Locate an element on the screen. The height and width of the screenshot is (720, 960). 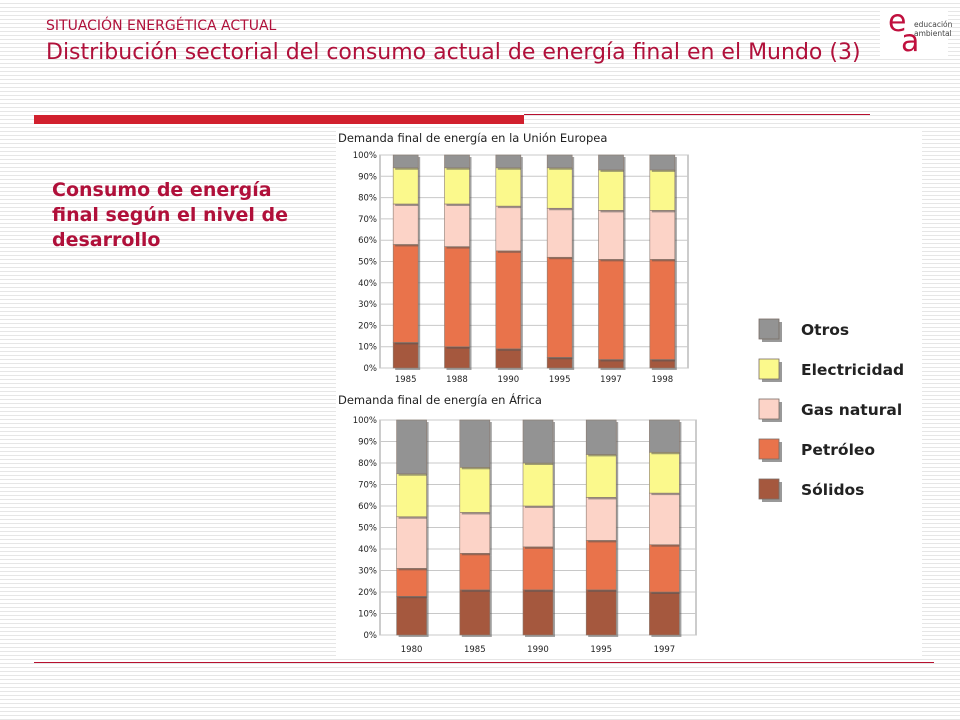
logo-letter-a: a is located at coordinates (910, 41).